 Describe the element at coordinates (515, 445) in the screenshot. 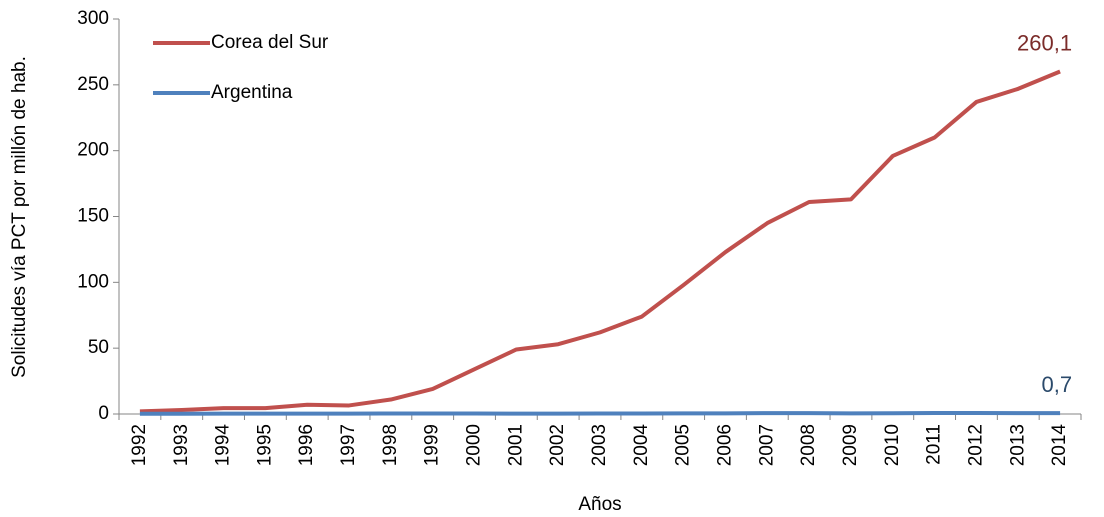

I see `x-tick-label: 2001` at that location.